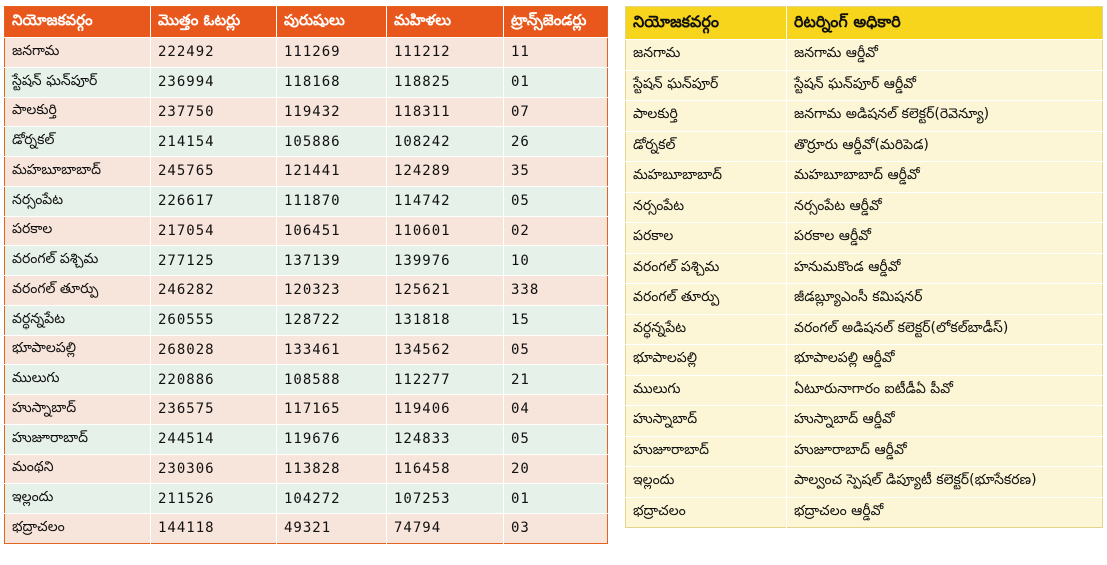 Image resolution: width=1107 pixels, height=565 pixels. Describe the element at coordinates (555, 528) in the screenshot. I see `cell-transgender: 03` at that location.